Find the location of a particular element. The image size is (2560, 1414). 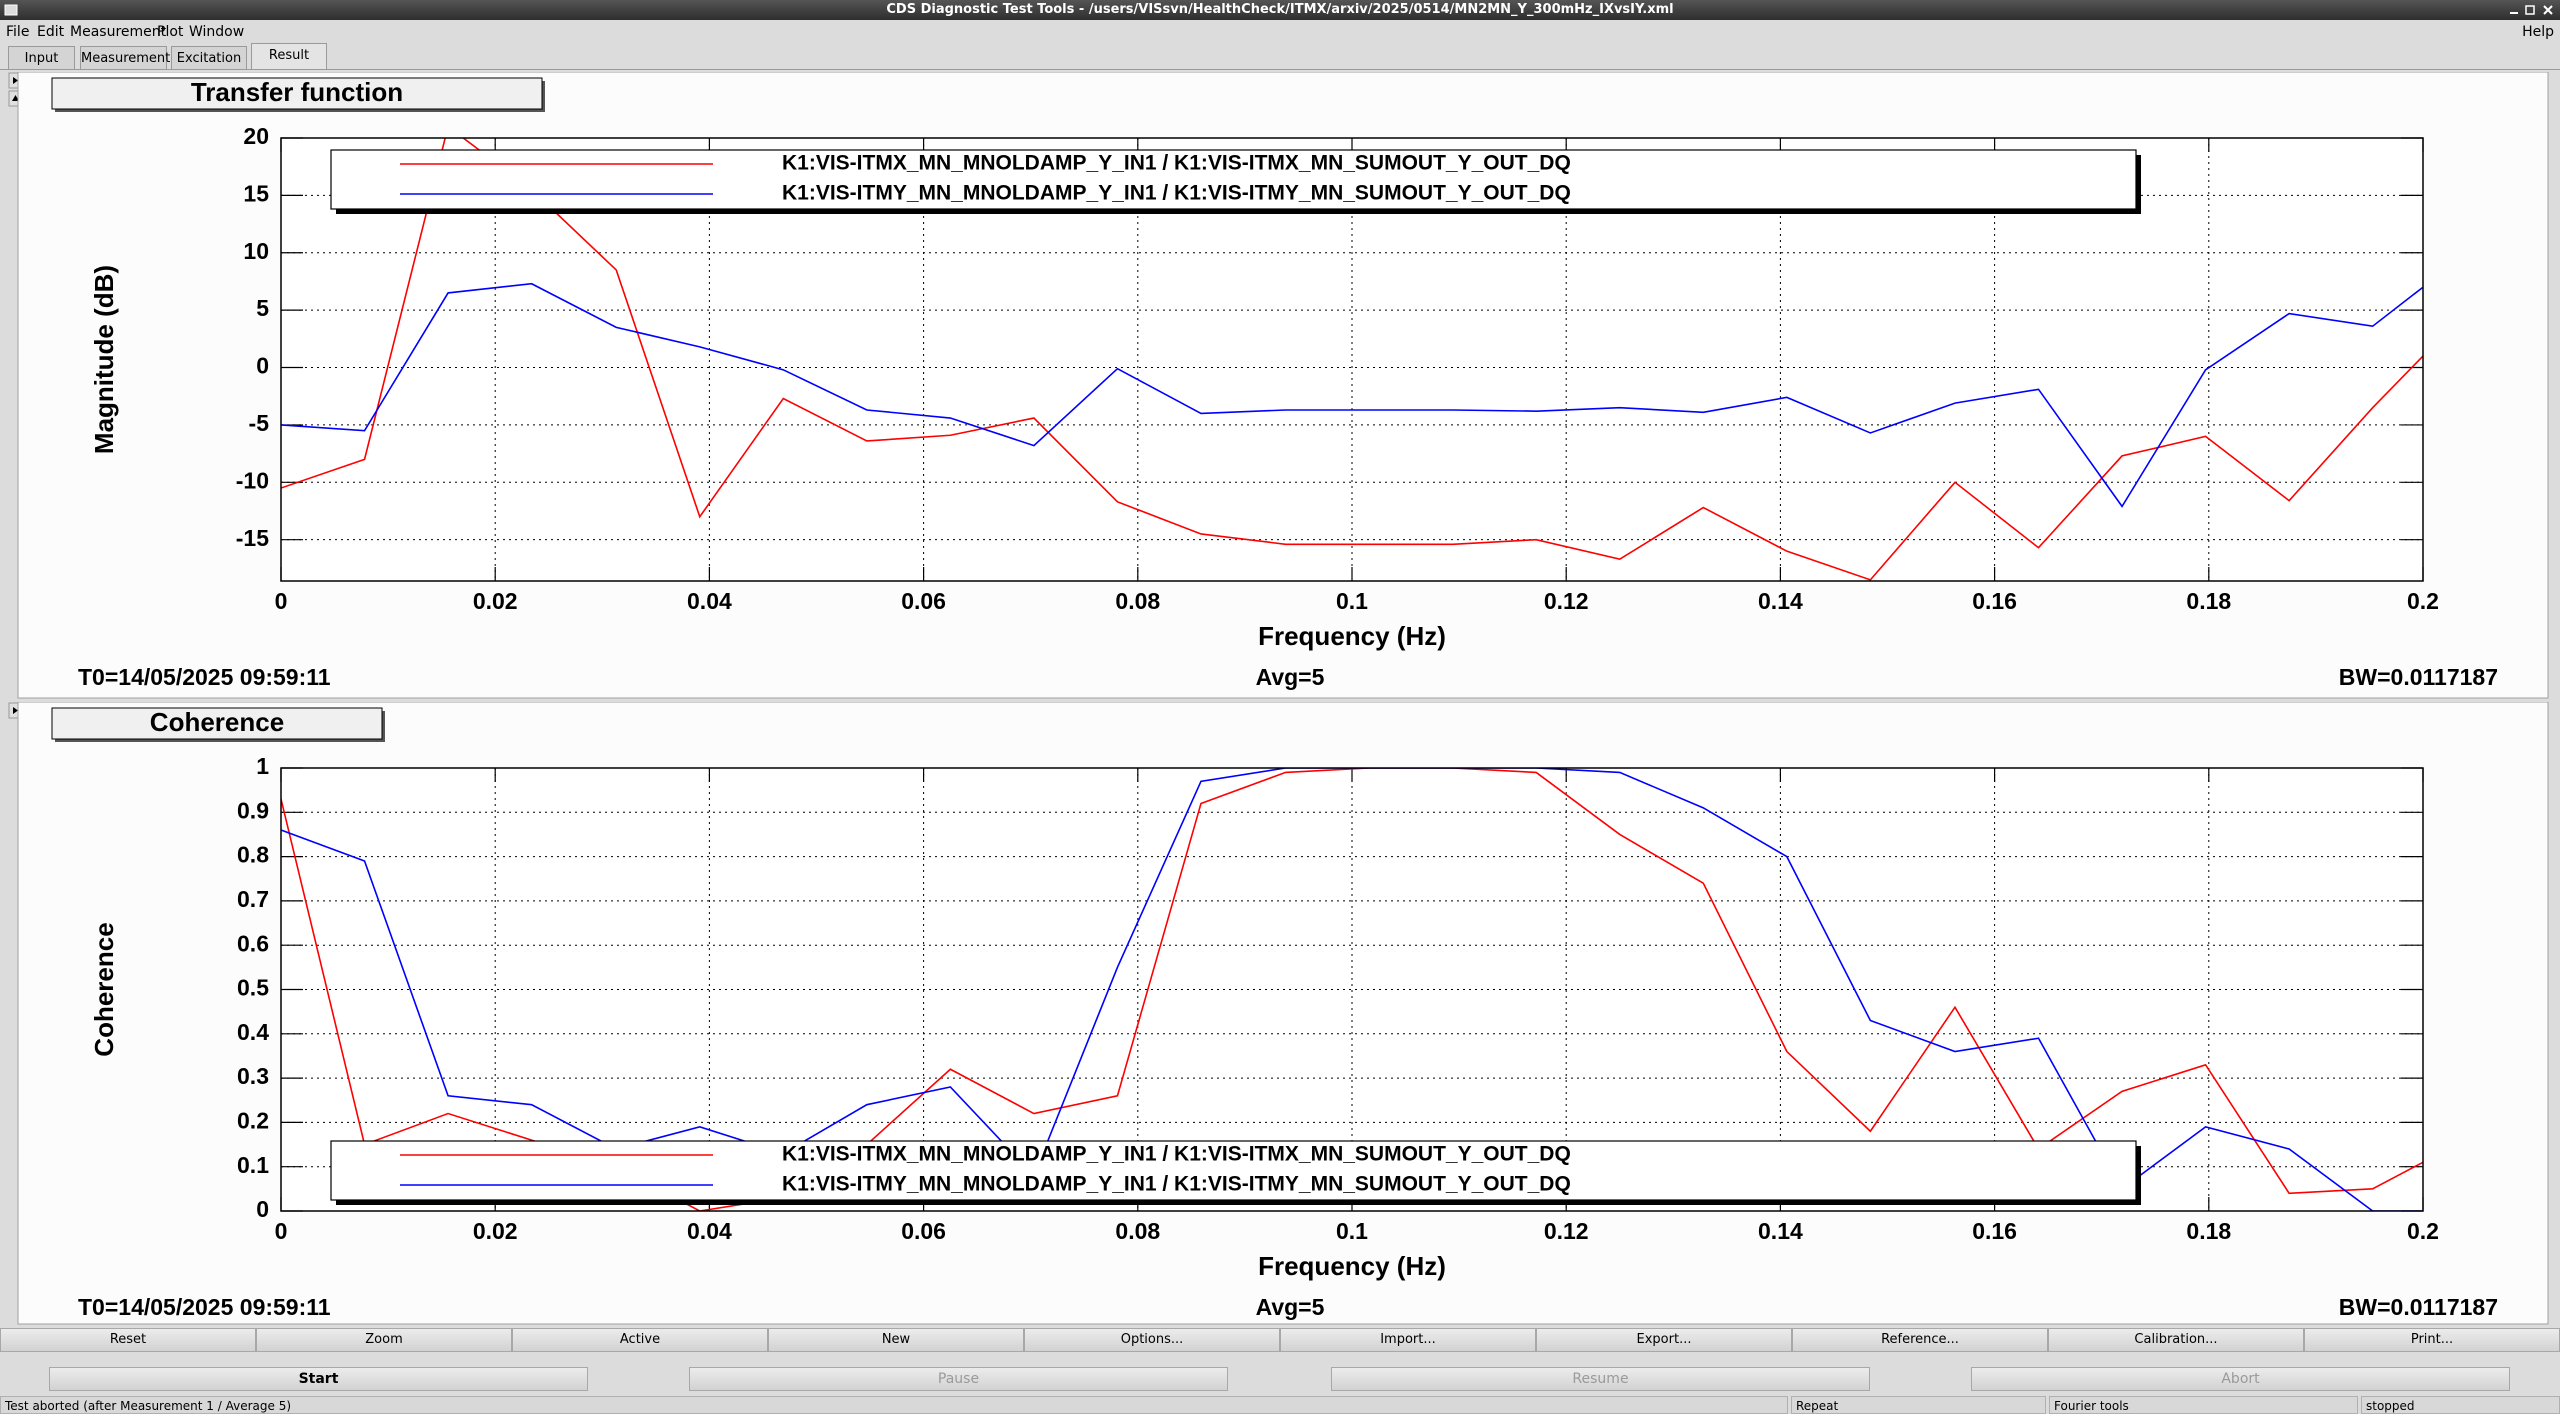

button: Zoom is located at coordinates (384, 1340).